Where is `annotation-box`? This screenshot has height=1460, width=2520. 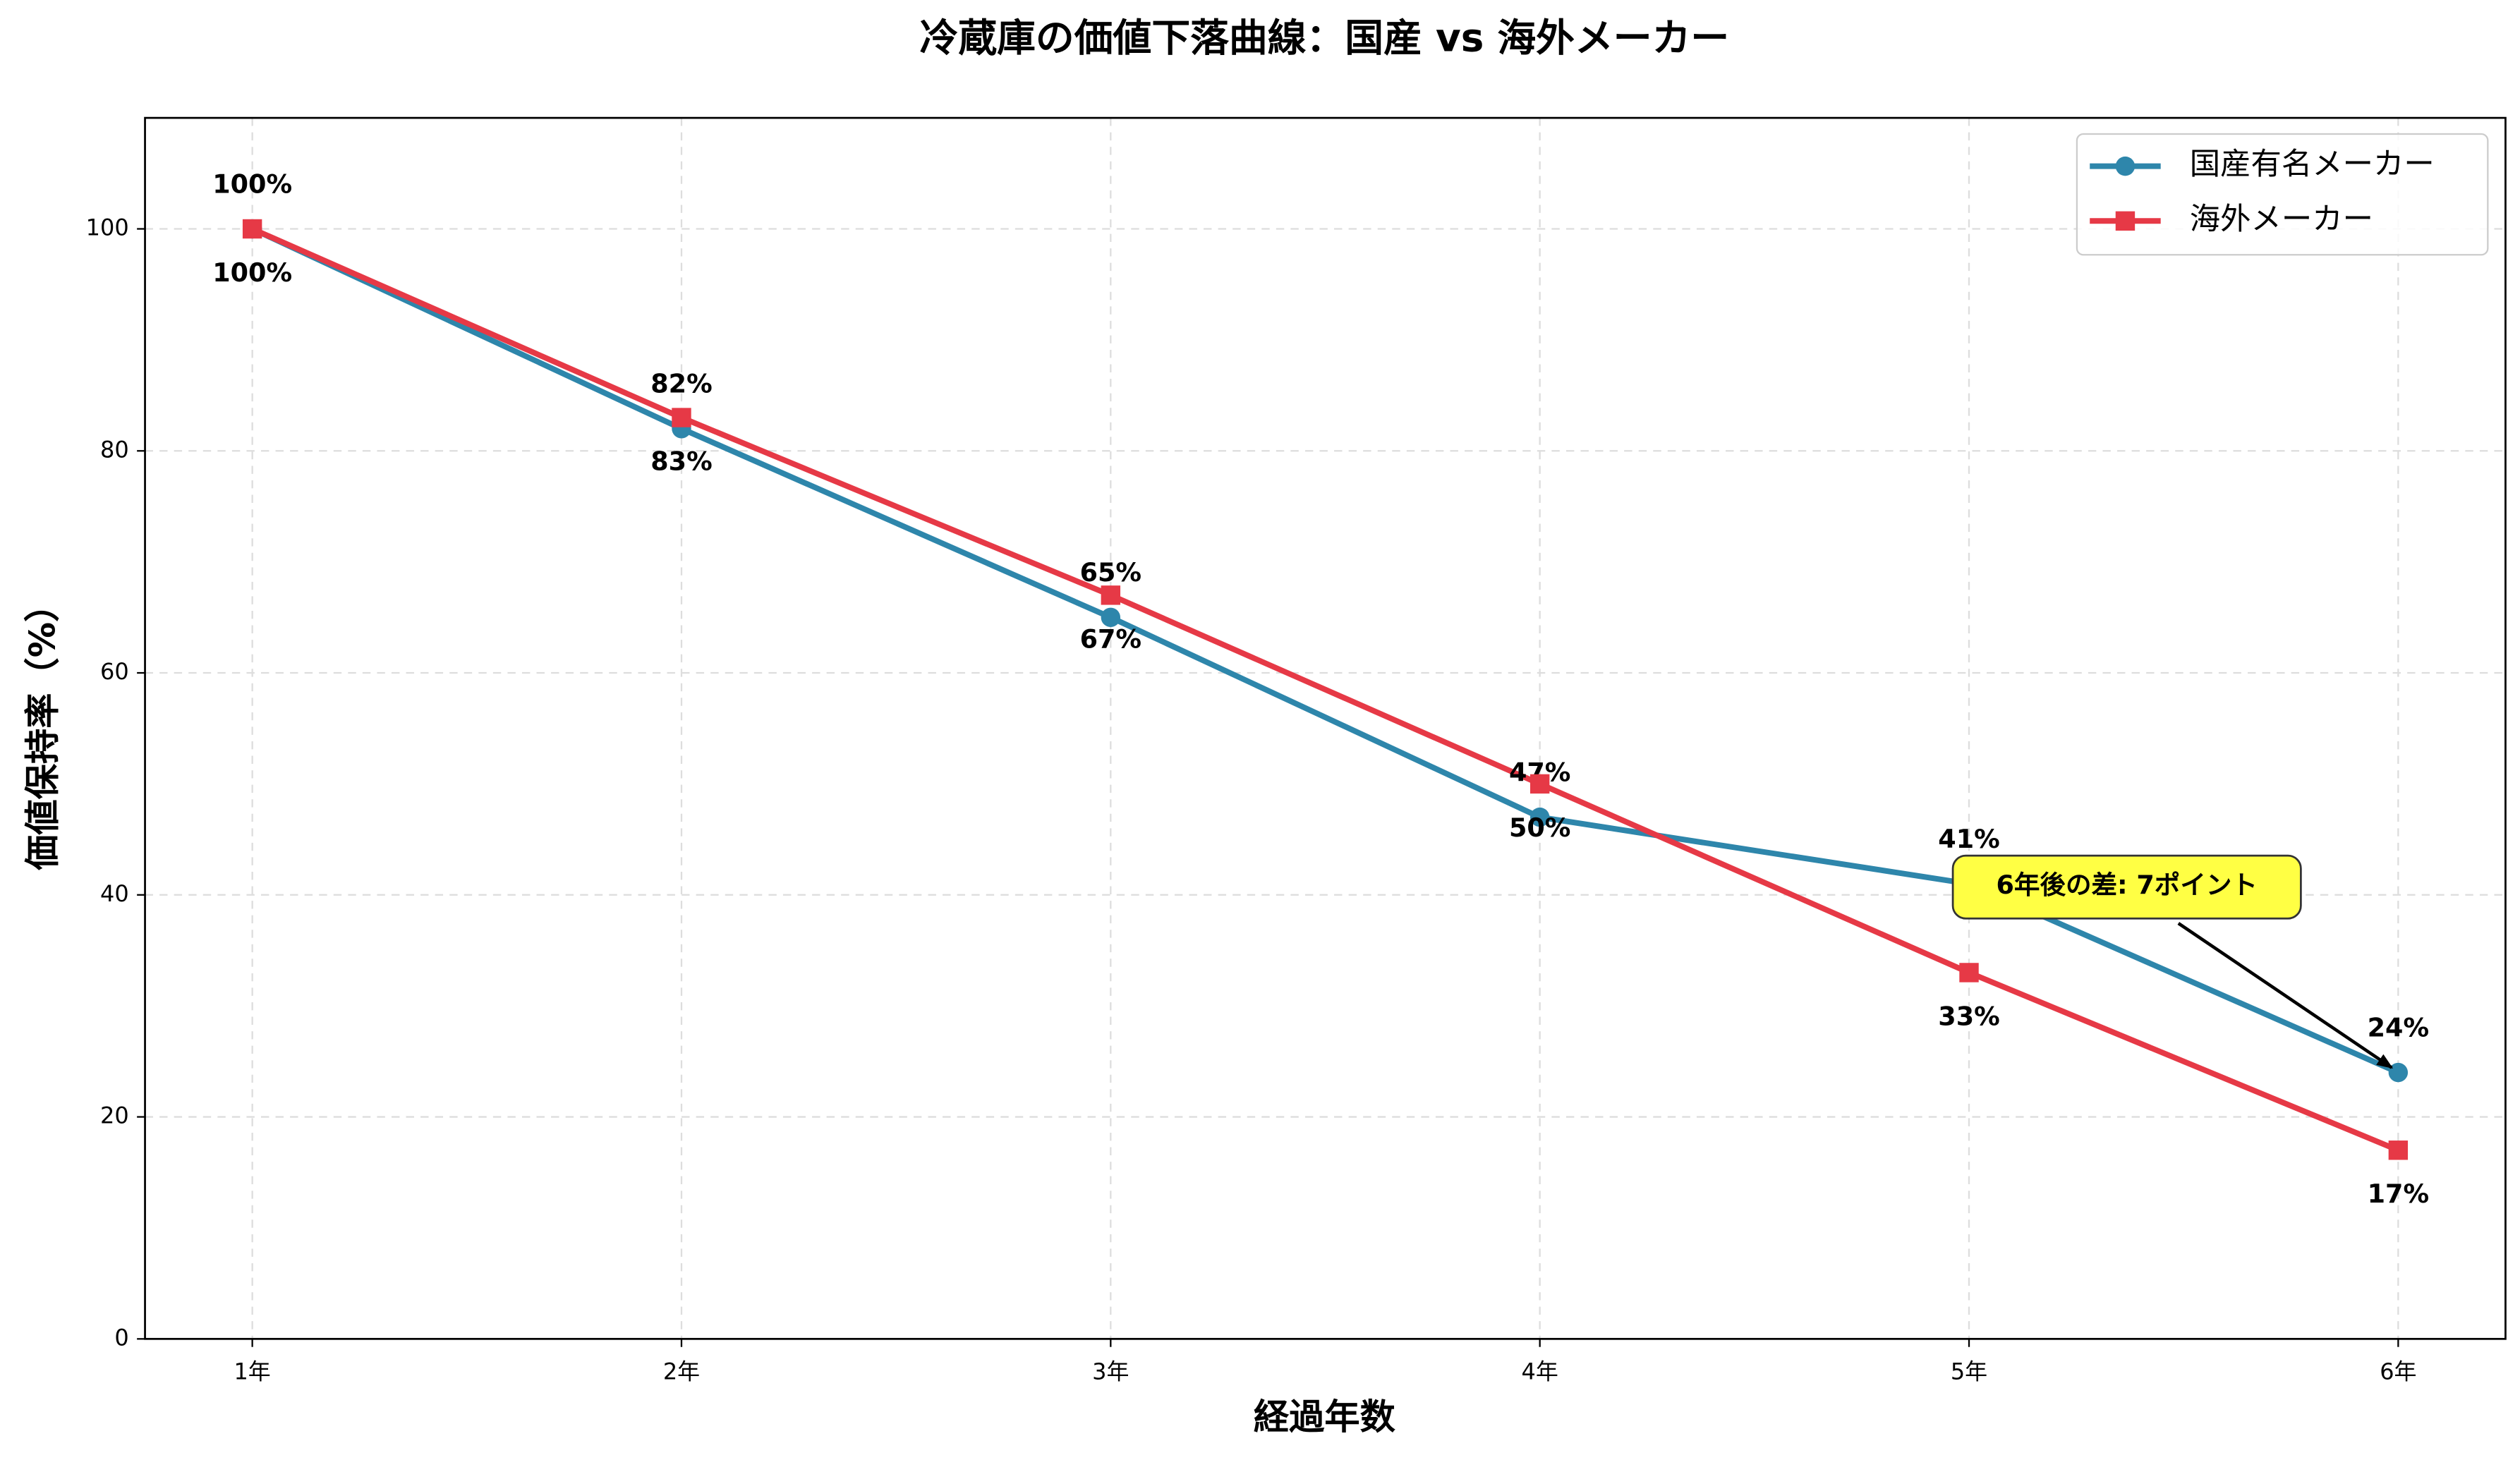
annotation-box is located at coordinates (2127, 887).